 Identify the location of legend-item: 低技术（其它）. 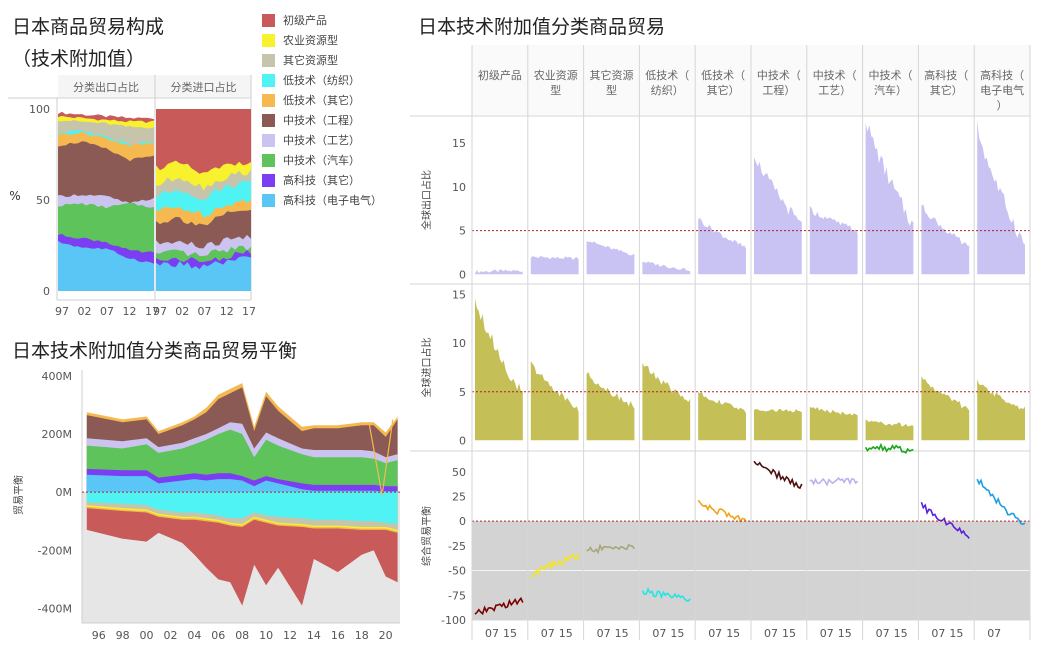
(322, 100).